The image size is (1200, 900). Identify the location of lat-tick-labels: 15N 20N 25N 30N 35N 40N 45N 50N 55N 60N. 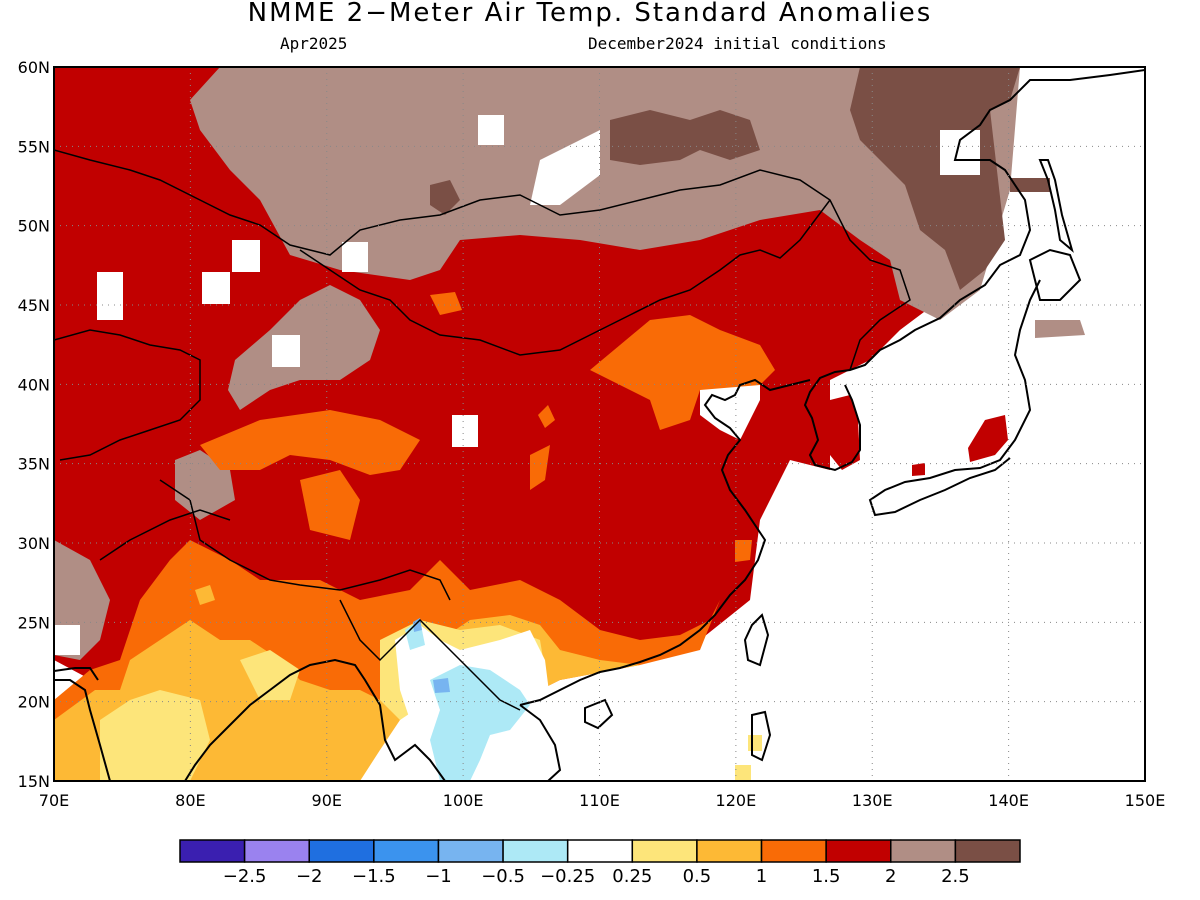
(34, 424).